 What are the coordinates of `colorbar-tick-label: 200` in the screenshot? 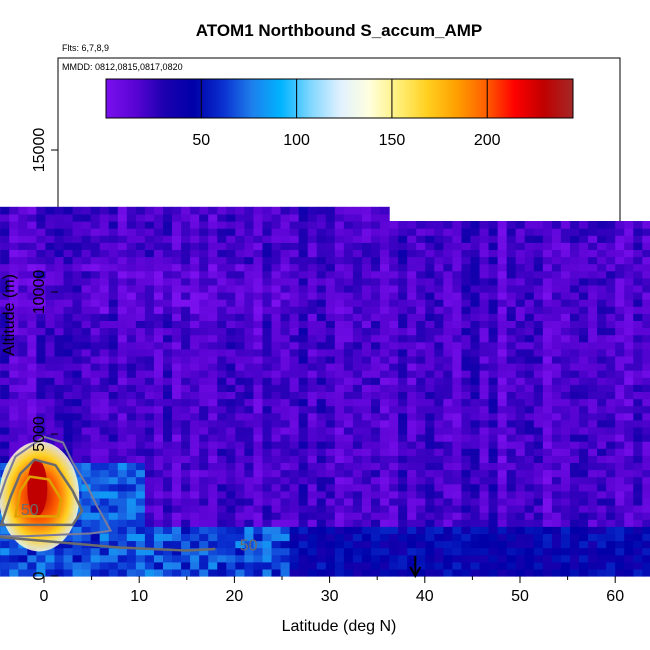 It's located at (487, 140).